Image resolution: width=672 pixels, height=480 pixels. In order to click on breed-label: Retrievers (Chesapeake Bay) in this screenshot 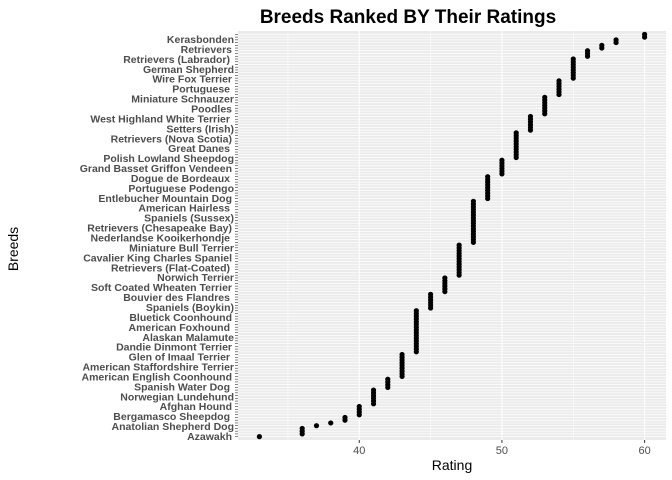, I will do `click(159, 229)`.